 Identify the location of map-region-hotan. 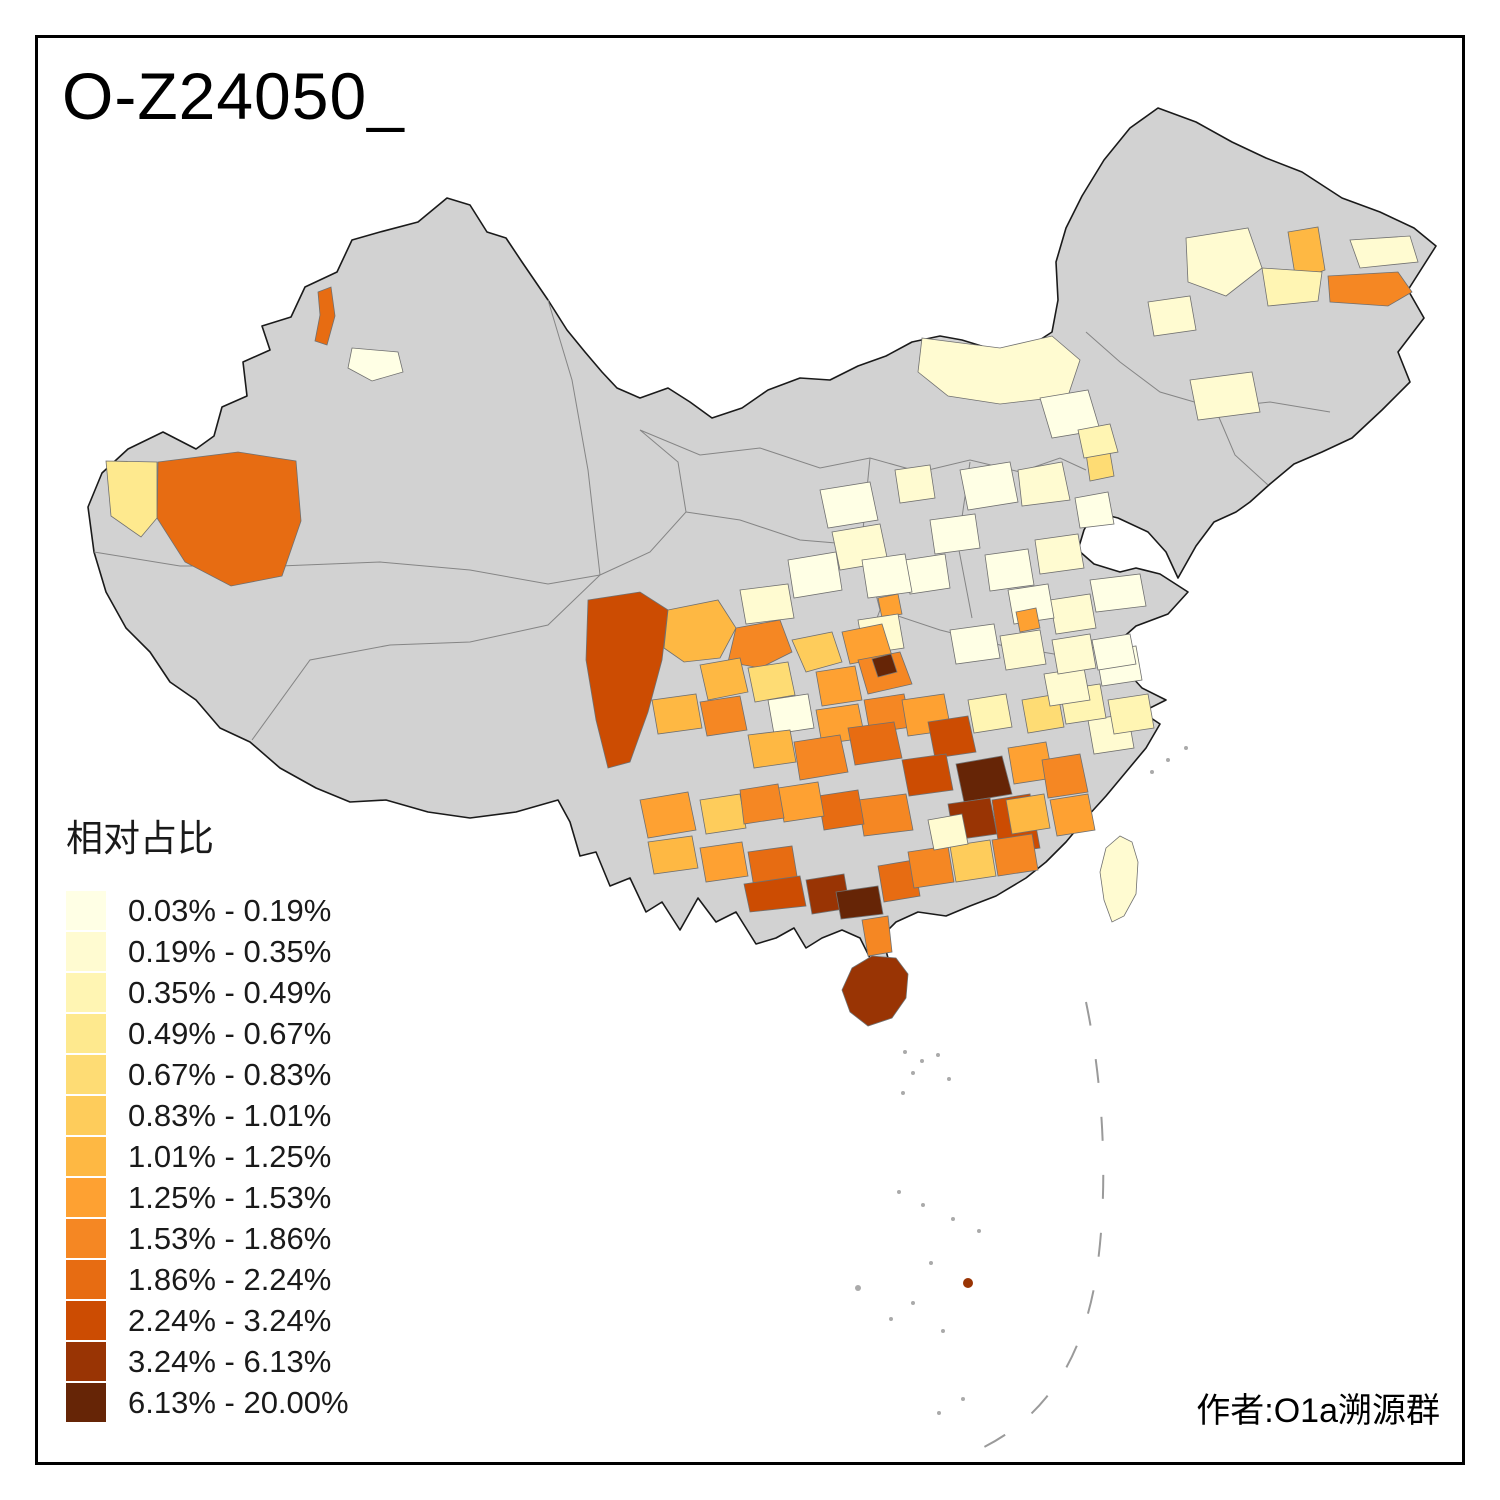
(229, 519).